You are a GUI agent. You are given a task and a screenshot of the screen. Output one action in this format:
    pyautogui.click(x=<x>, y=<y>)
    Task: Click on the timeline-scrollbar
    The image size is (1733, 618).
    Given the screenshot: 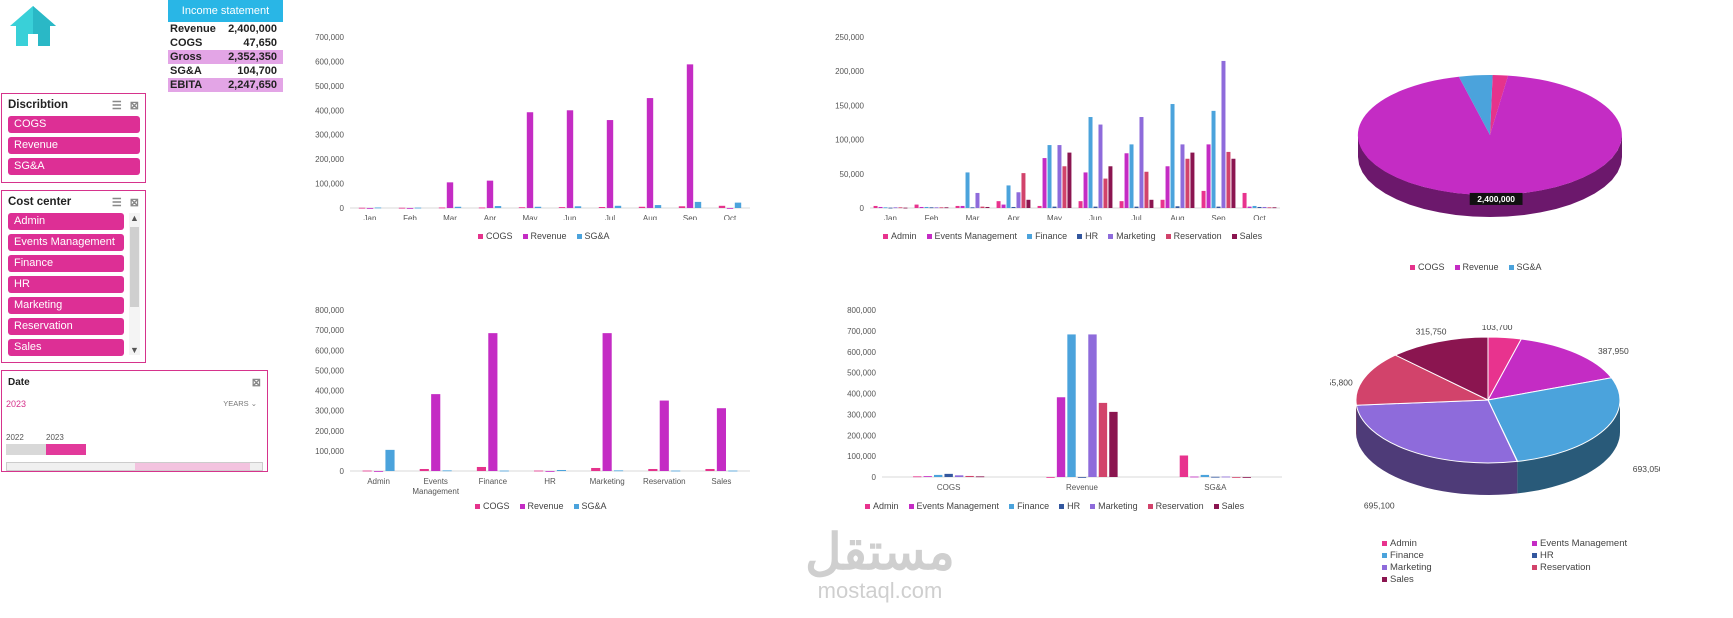 What is the action you would take?
    pyautogui.click(x=134, y=466)
    